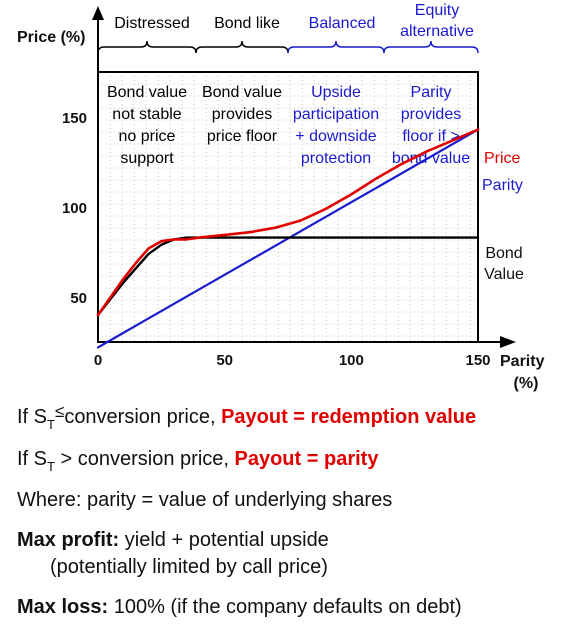 The width and height of the screenshot is (575, 625). I want to click on x-tick-label: 50, so click(224, 360).